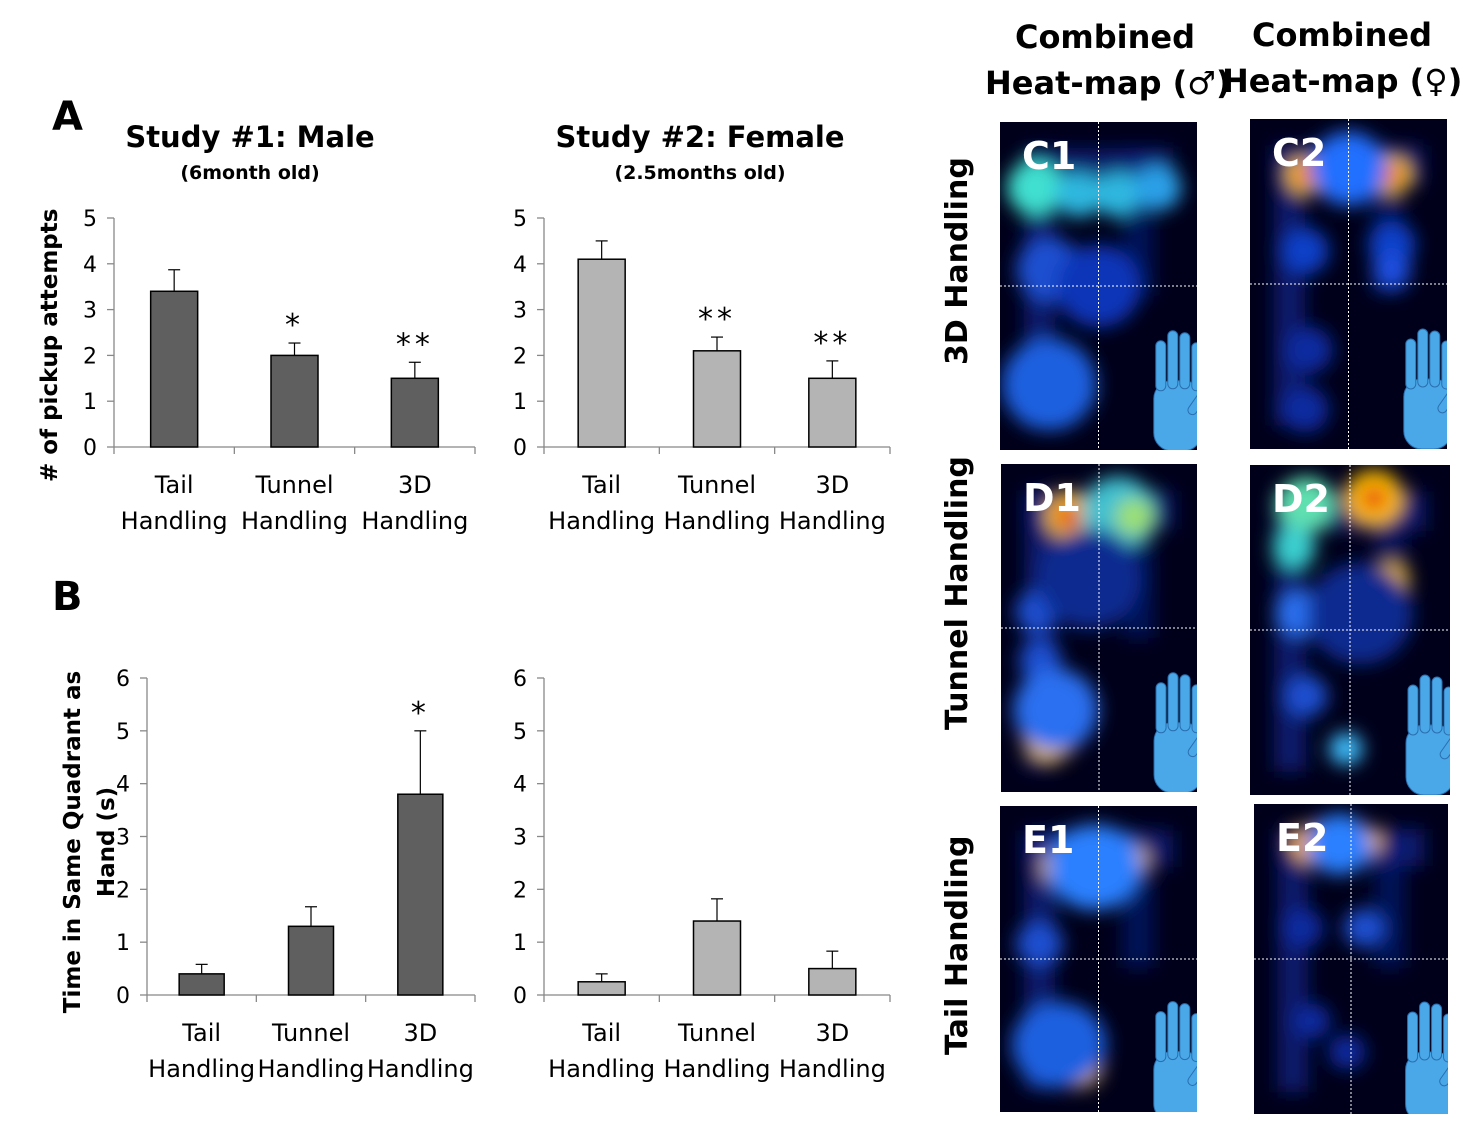 This screenshot has width=1468, height=1127. Describe the element at coordinates (520, 356) in the screenshot. I see `y-tick-label: 2` at that location.